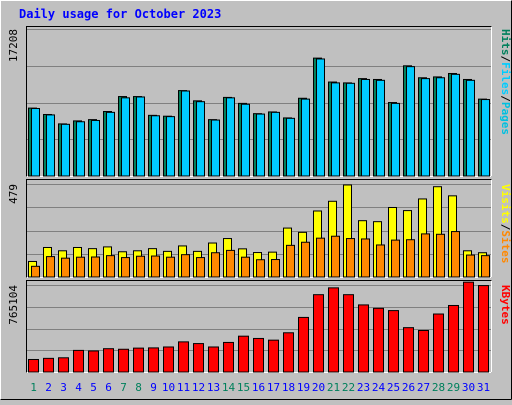 This screenshot has width=512, height=405. Describe the element at coordinates (13, 305) in the screenshot. I see `panel-kbytes-ymax-label: 765104` at that location.